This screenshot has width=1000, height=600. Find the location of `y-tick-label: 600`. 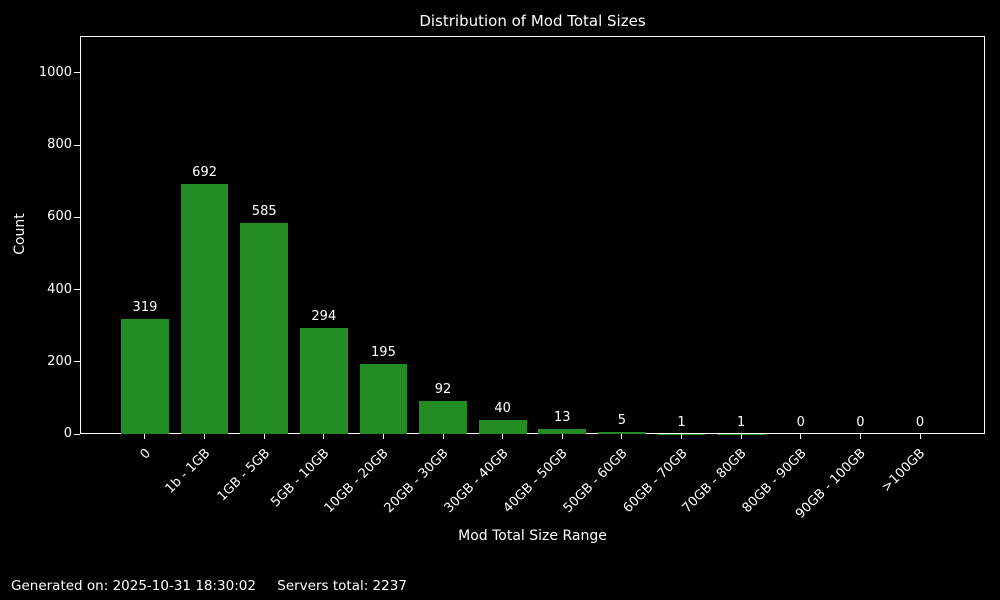

y-tick-label: 600 is located at coordinates (59, 217).